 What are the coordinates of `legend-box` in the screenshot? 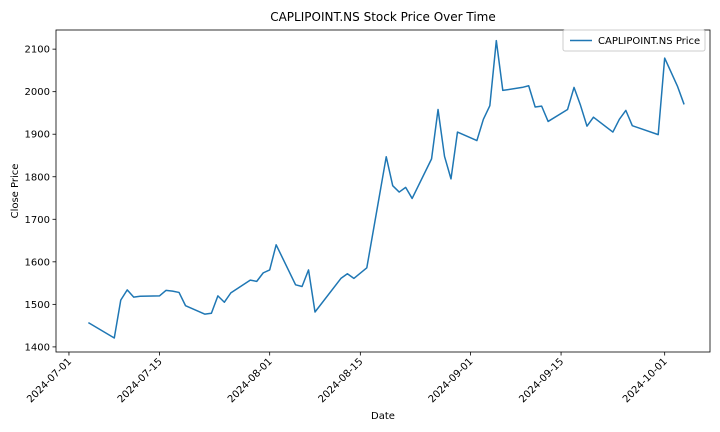 It's located at (634, 40).